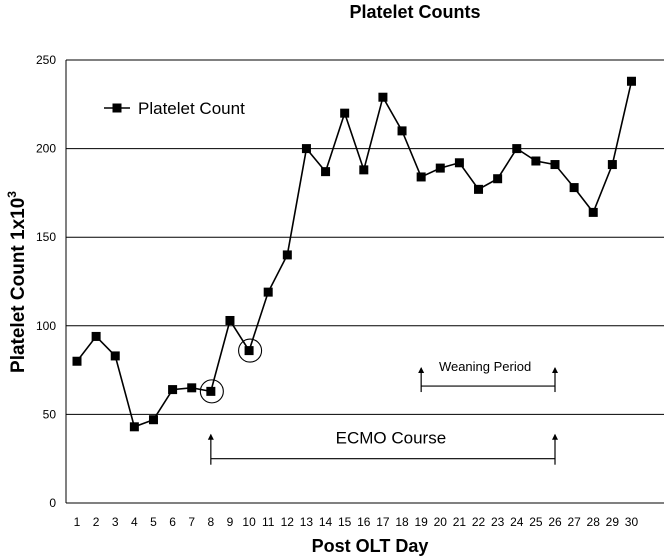 The width and height of the screenshot is (667, 559). I want to click on x-tick-label: 6, so click(172, 522).